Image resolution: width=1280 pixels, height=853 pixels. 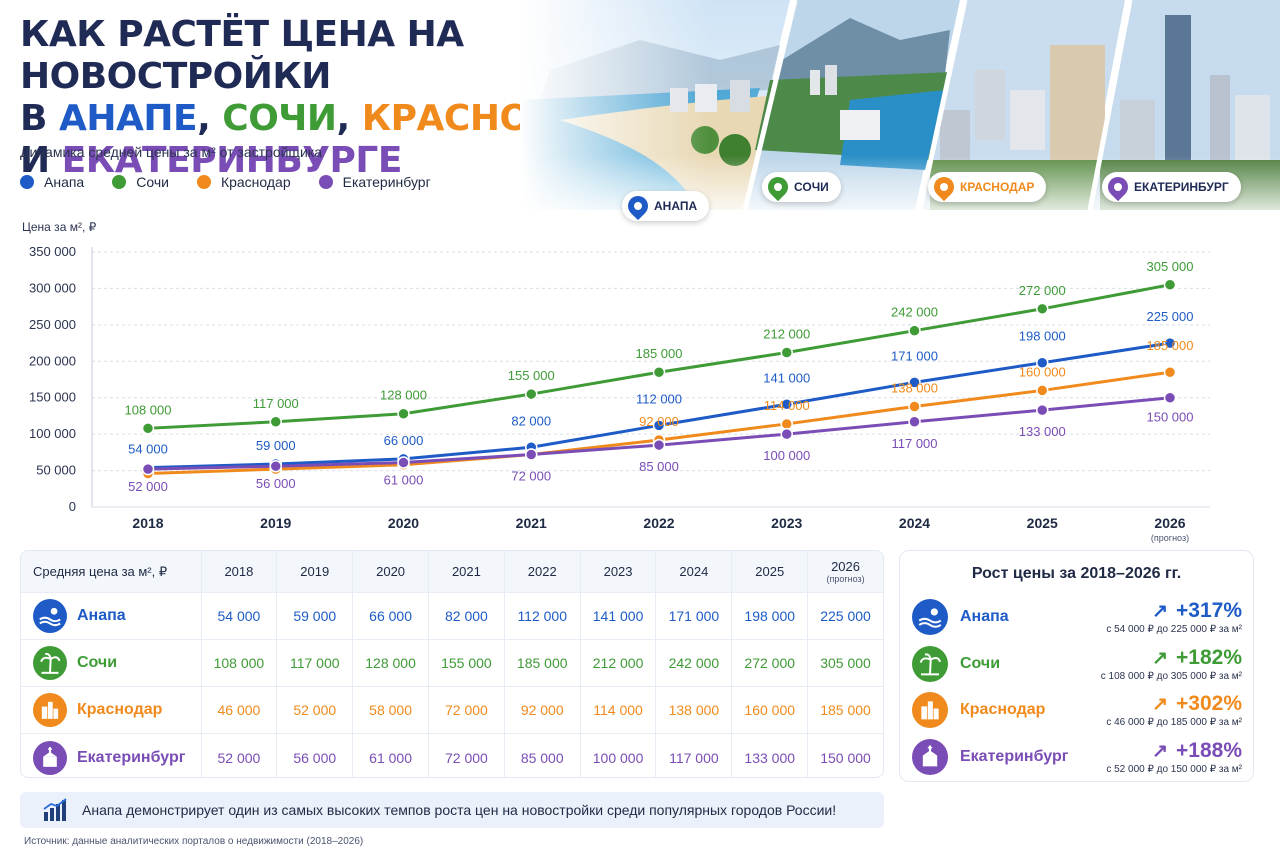 What do you see at coordinates (152, 182) in the screenshot?
I see `legend-label: Сочи` at bounding box center [152, 182].